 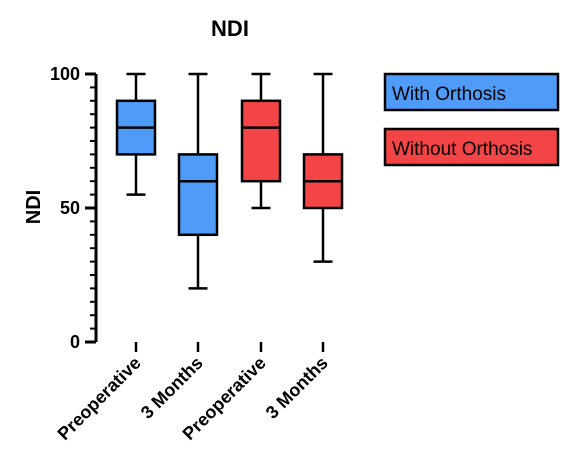 I want to click on y-axis-label: NDI, so click(x=34, y=207).